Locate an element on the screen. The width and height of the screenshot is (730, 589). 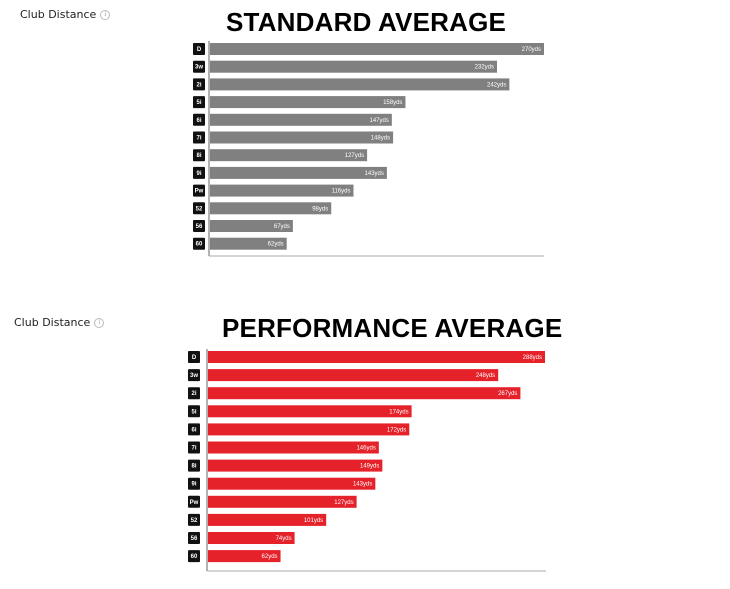
bar-value-label: 174yds is located at coordinates (398, 412).